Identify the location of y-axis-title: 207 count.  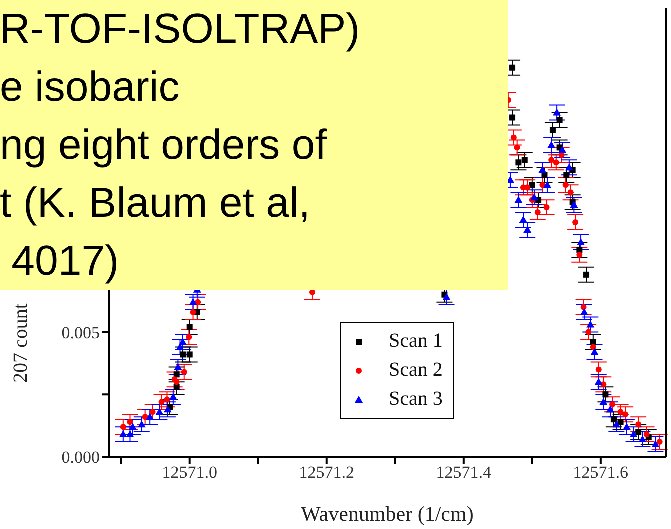
(21, 343).